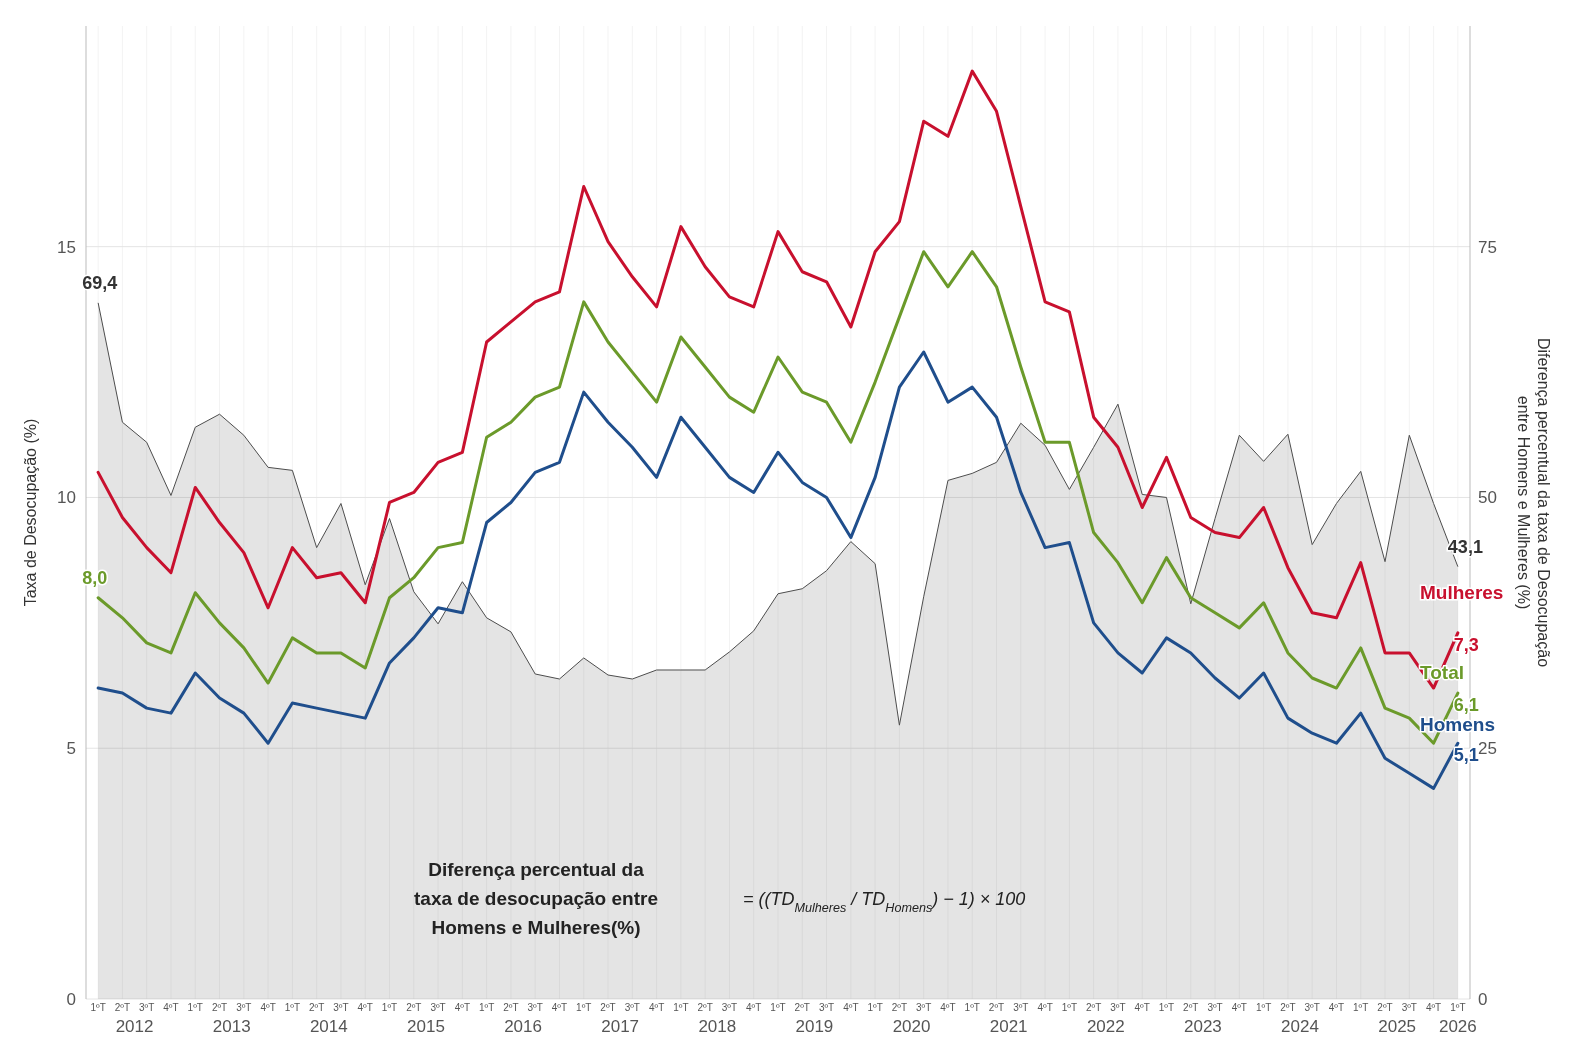 The image size is (1580, 1060). I want to click on data-label: 69,4, so click(100, 282).